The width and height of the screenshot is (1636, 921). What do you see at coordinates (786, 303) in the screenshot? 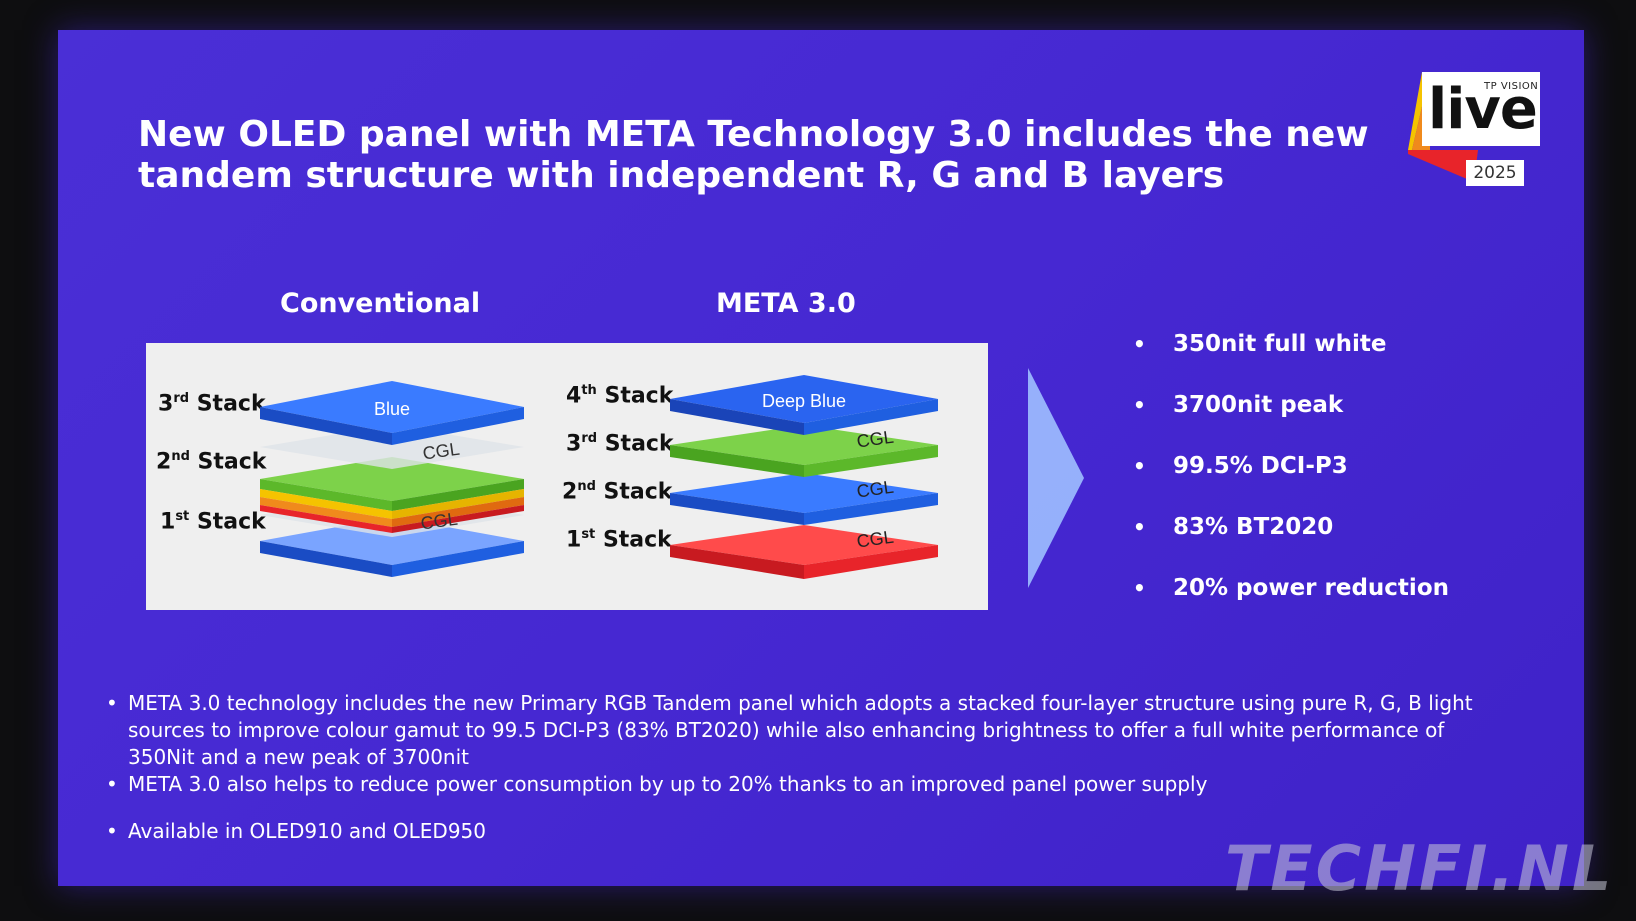
I see `heading-meta: META 3.0` at bounding box center [786, 303].